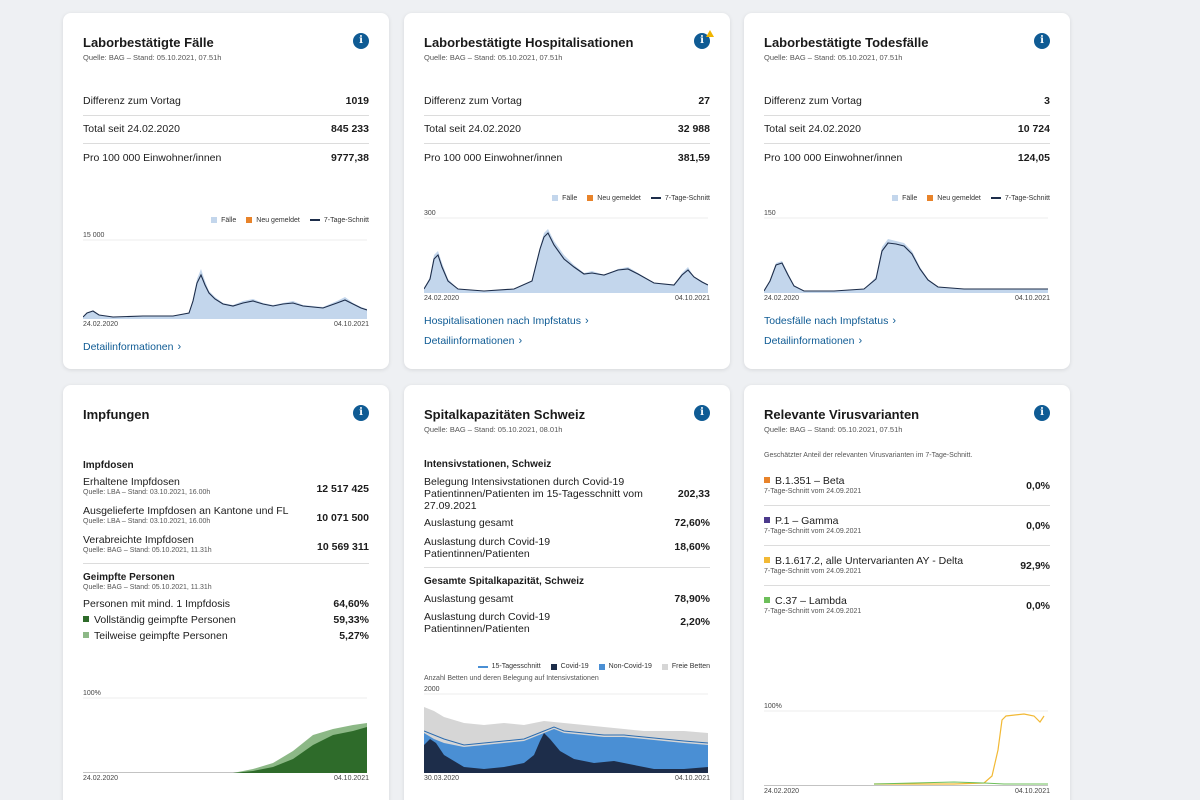 This screenshot has height=800, width=1200. What do you see at coordinates (430, 213) in the screenshot?
I see `y-axis-max: 300` at bounding box center [430, 213].